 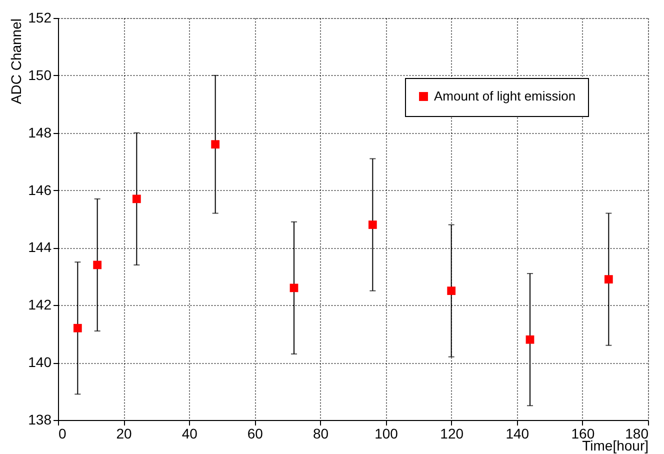 What do you see at coordinates (62, 434) in the screenshot?
I see `x-tick-label: 0` at bounding box center [62, 434].